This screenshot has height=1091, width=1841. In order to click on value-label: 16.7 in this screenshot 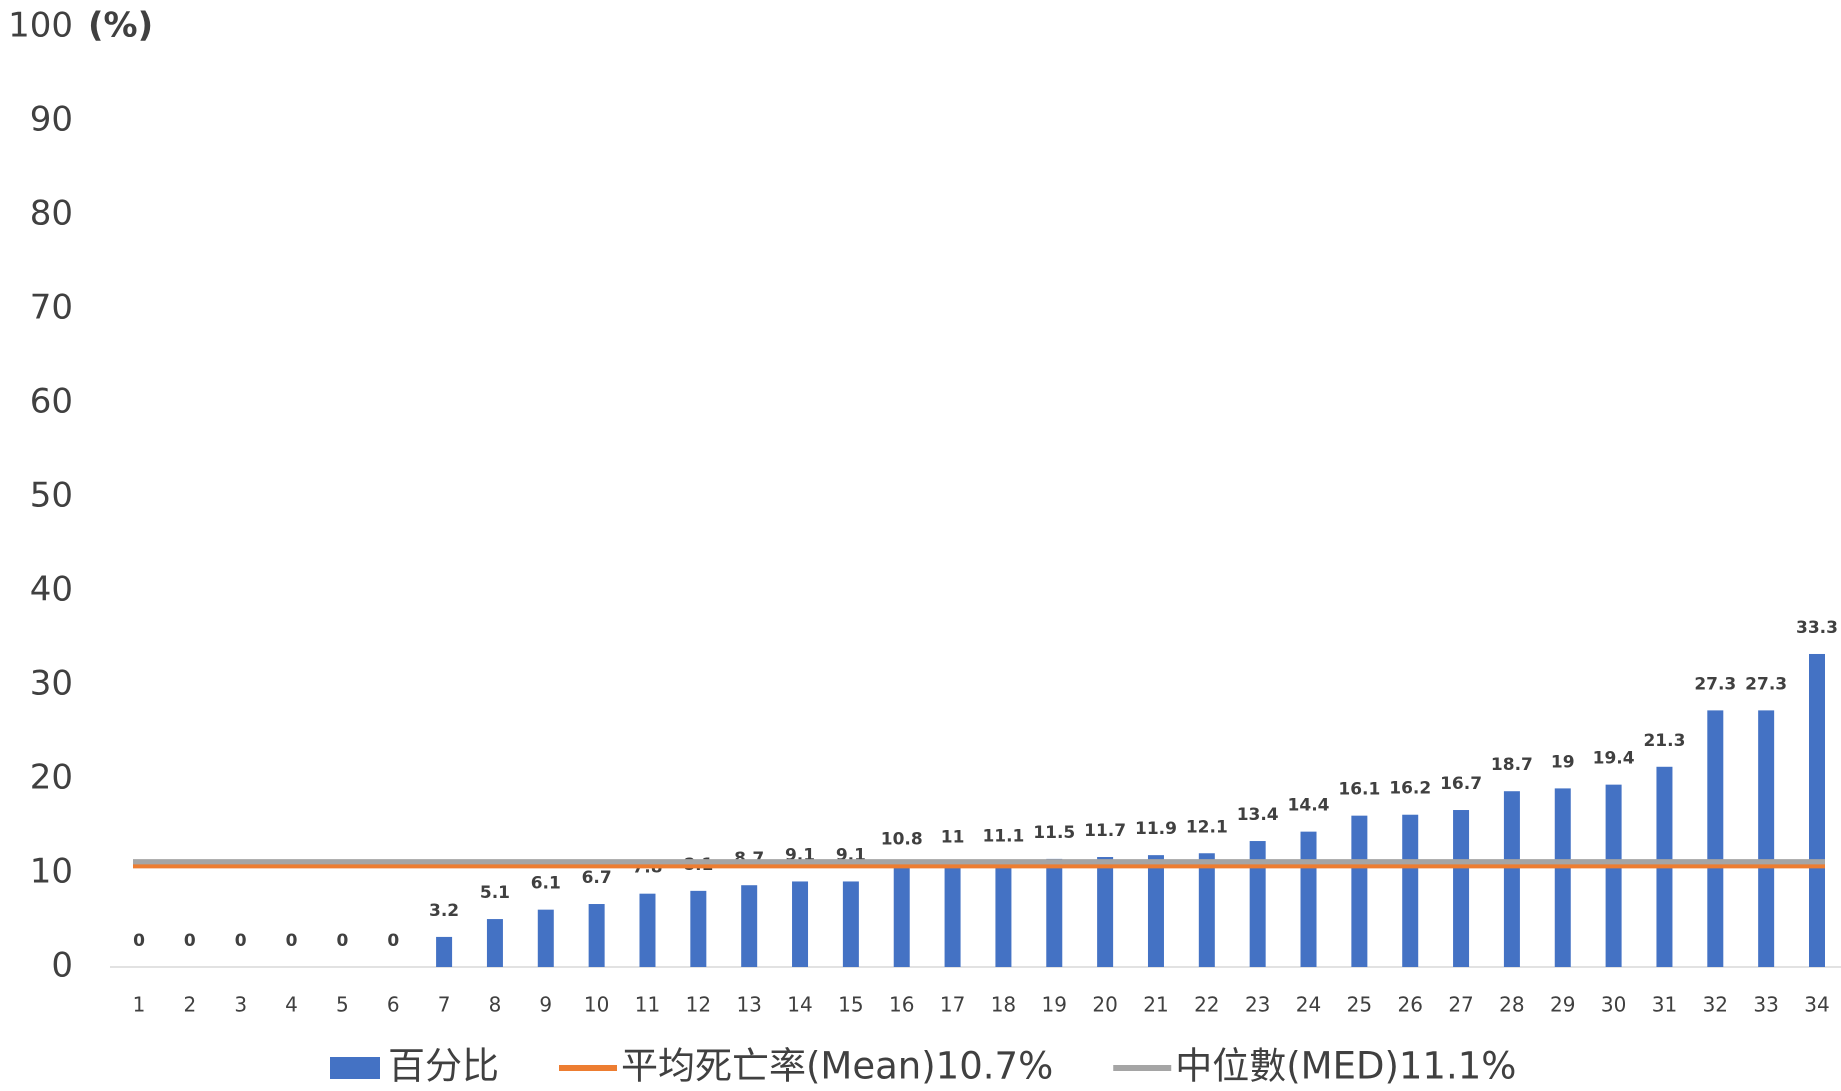, I will do `click(1461, 784)`.